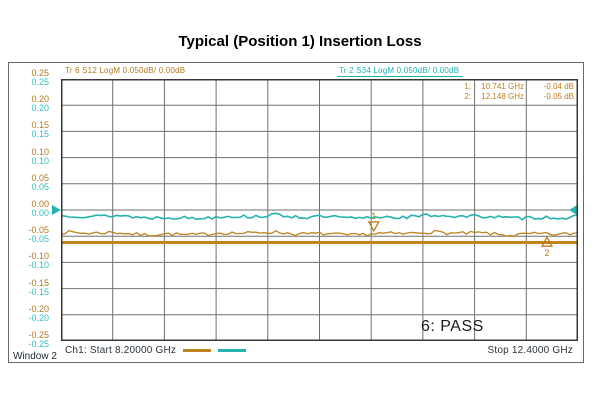  Describe the element at coordinates (40, 73) in the screenshot. I see `y-axis-label-trace6: 0.25` at that location.